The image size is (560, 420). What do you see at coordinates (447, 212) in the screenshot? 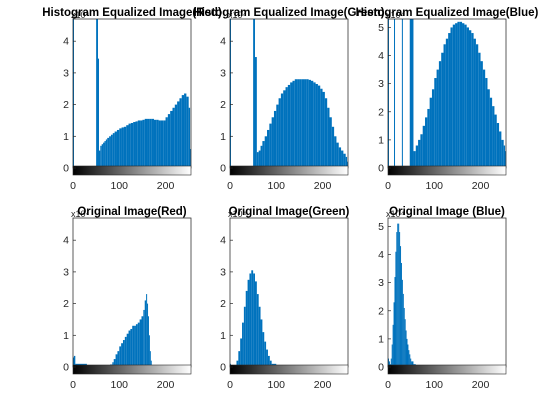
I see `chart-title: Original Image (Blue)` at bounding box center [447, 212].